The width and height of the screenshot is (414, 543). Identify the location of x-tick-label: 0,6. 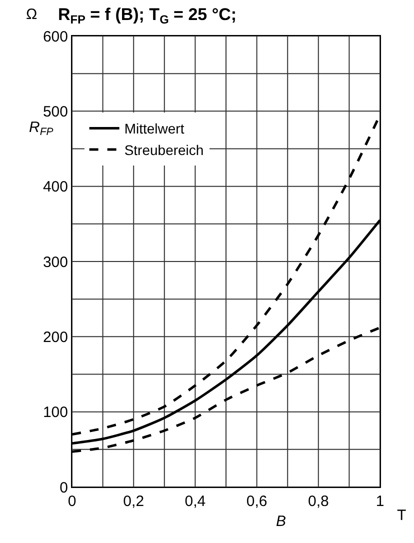
(257, 501).